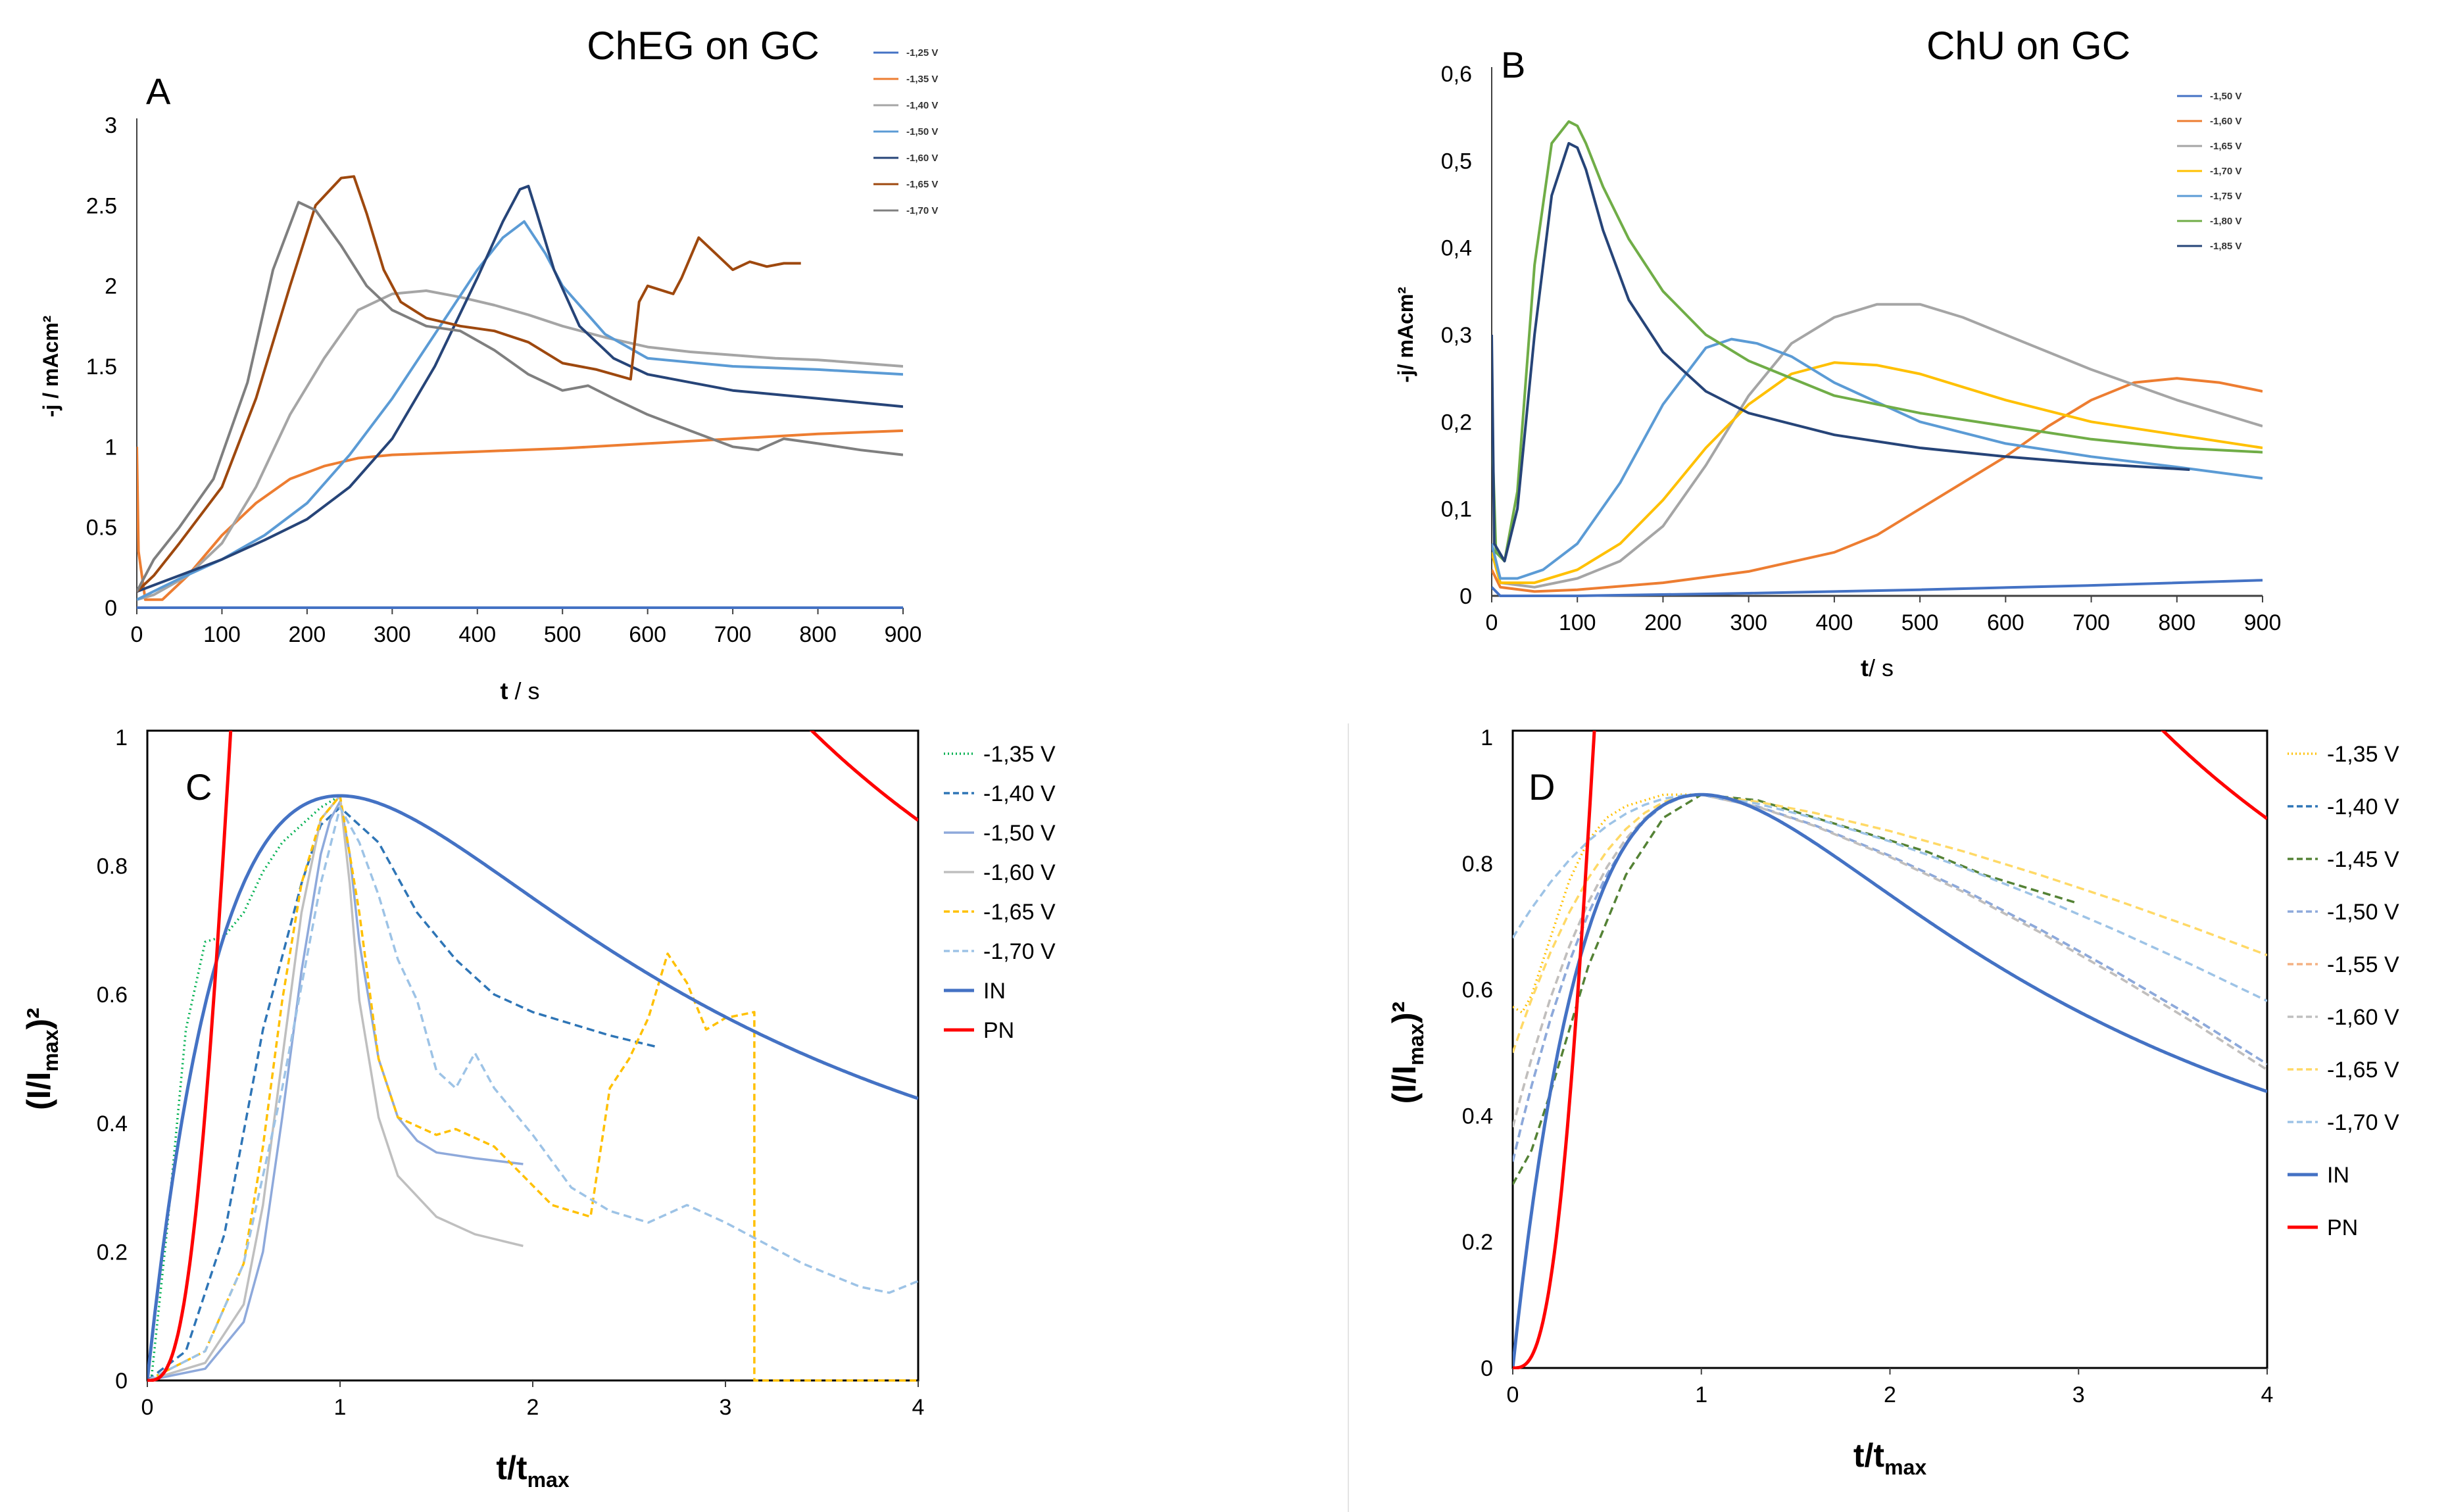 The image size is (2450, 1512). I want to click on legend-label: -1,40 V, so click(1019, 793).